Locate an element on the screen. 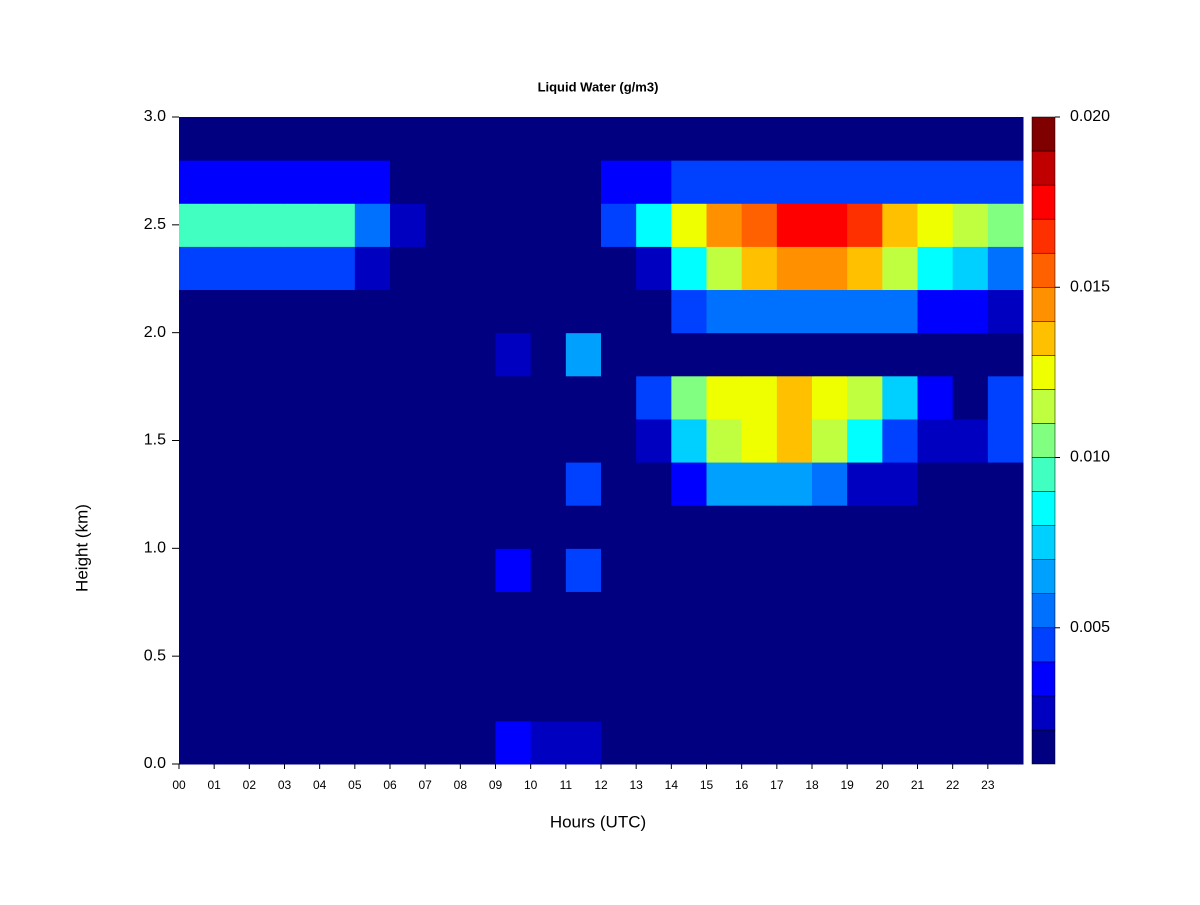  x-axis-title: Hours (UTC) is located at coordinates (598, 821).